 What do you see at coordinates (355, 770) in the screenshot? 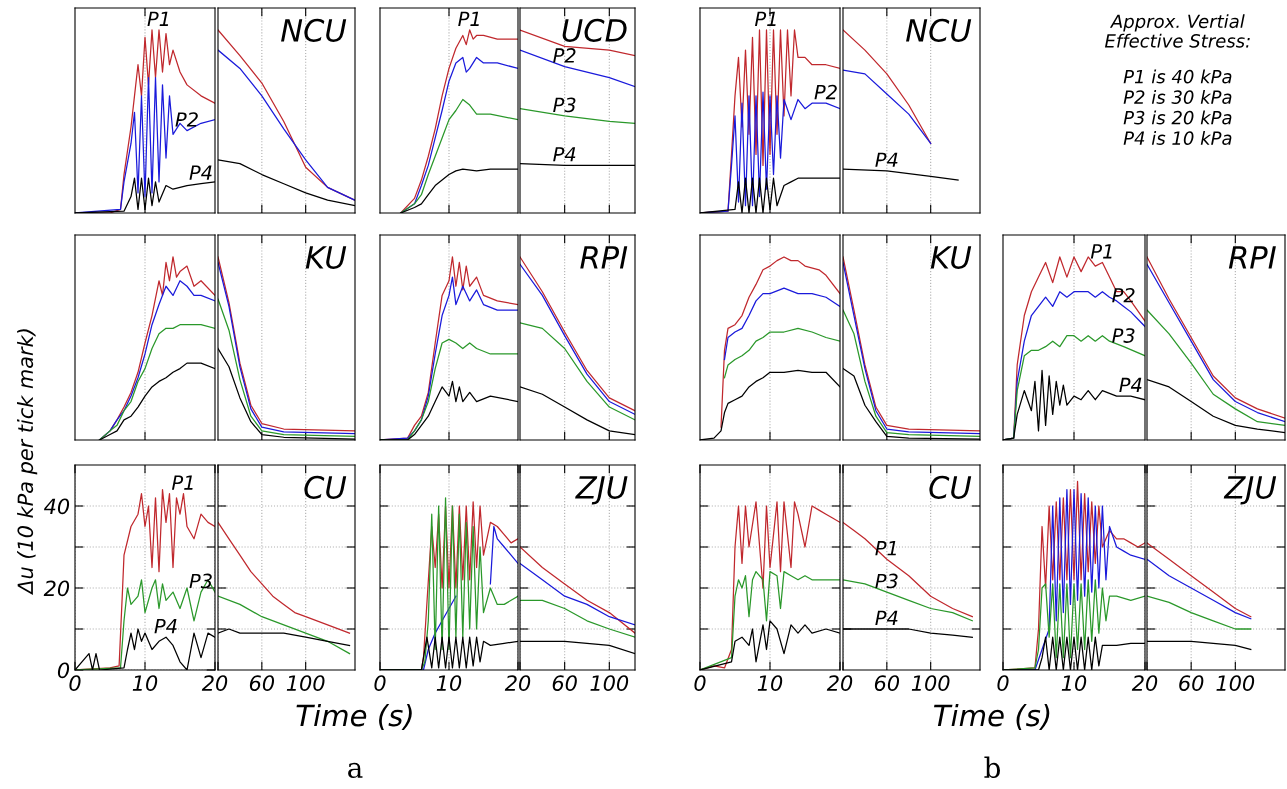
I see `text: a` at bounding box center [355, 770].